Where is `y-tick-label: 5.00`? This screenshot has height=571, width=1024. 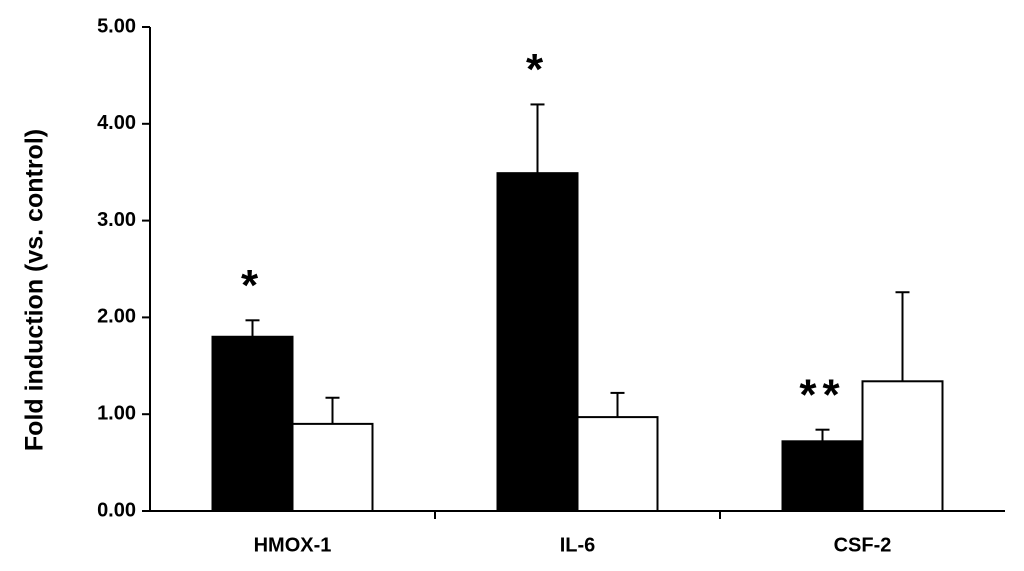
y-tick-label: 5.00 is located at coordinates (116, 26).